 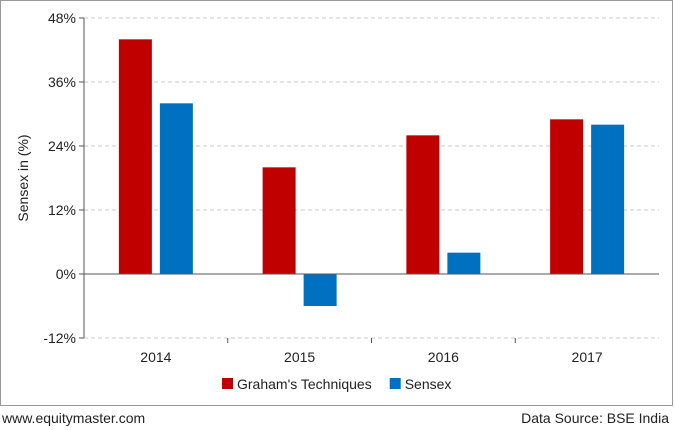 What do you see at coordinates (320, 290) in the screenshot?
I see `bar-sensex-2015` at bounding box center [320, 290].